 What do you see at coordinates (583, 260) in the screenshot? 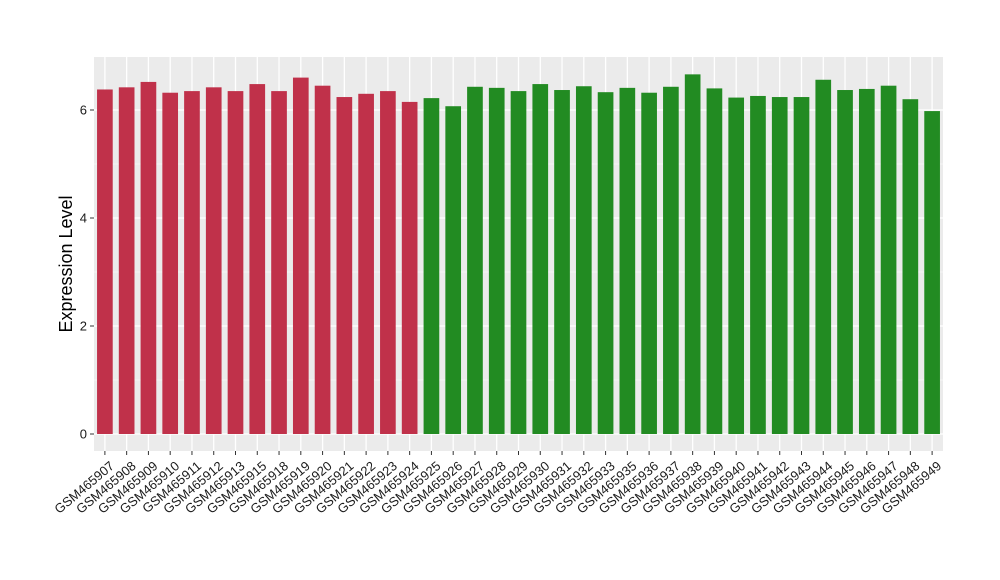
I see `bar-gsm465932` at bounding box center [583, 260].